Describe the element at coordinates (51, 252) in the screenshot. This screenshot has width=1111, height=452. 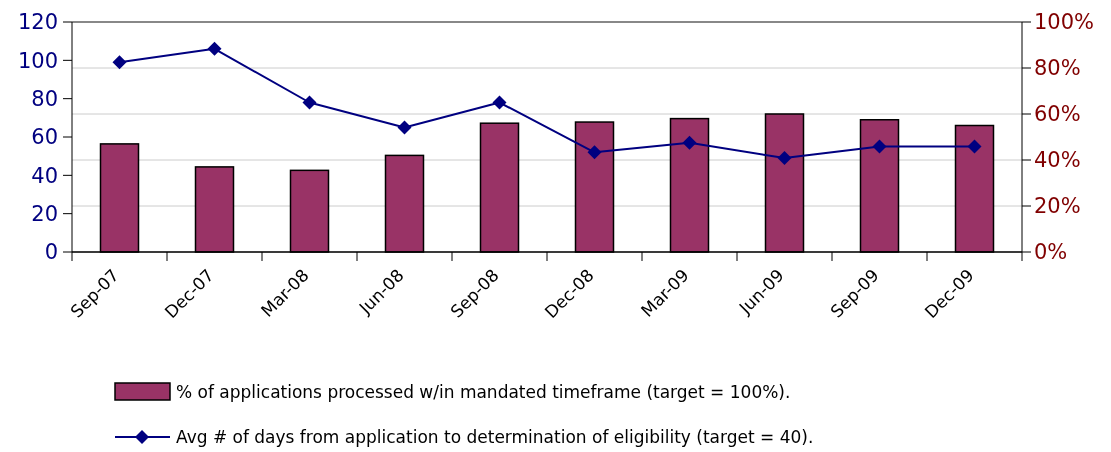
I see `y-tick-label: 0` at that location.